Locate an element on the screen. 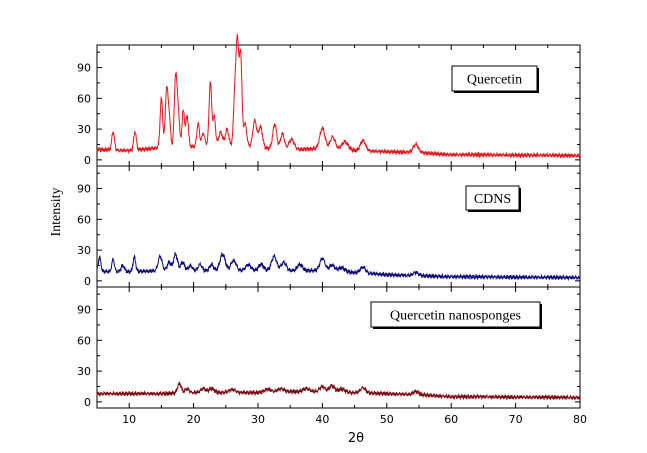  x-tick-label: 10 is located at coordinates (129, 419).